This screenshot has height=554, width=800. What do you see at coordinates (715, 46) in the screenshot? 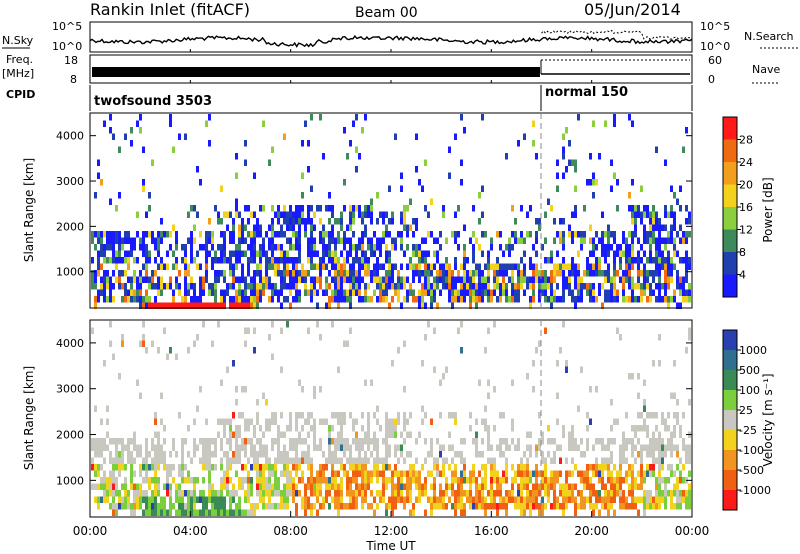
I see `nsky-right-tick-bottom: 10^0` at bounding box center [715, 46].